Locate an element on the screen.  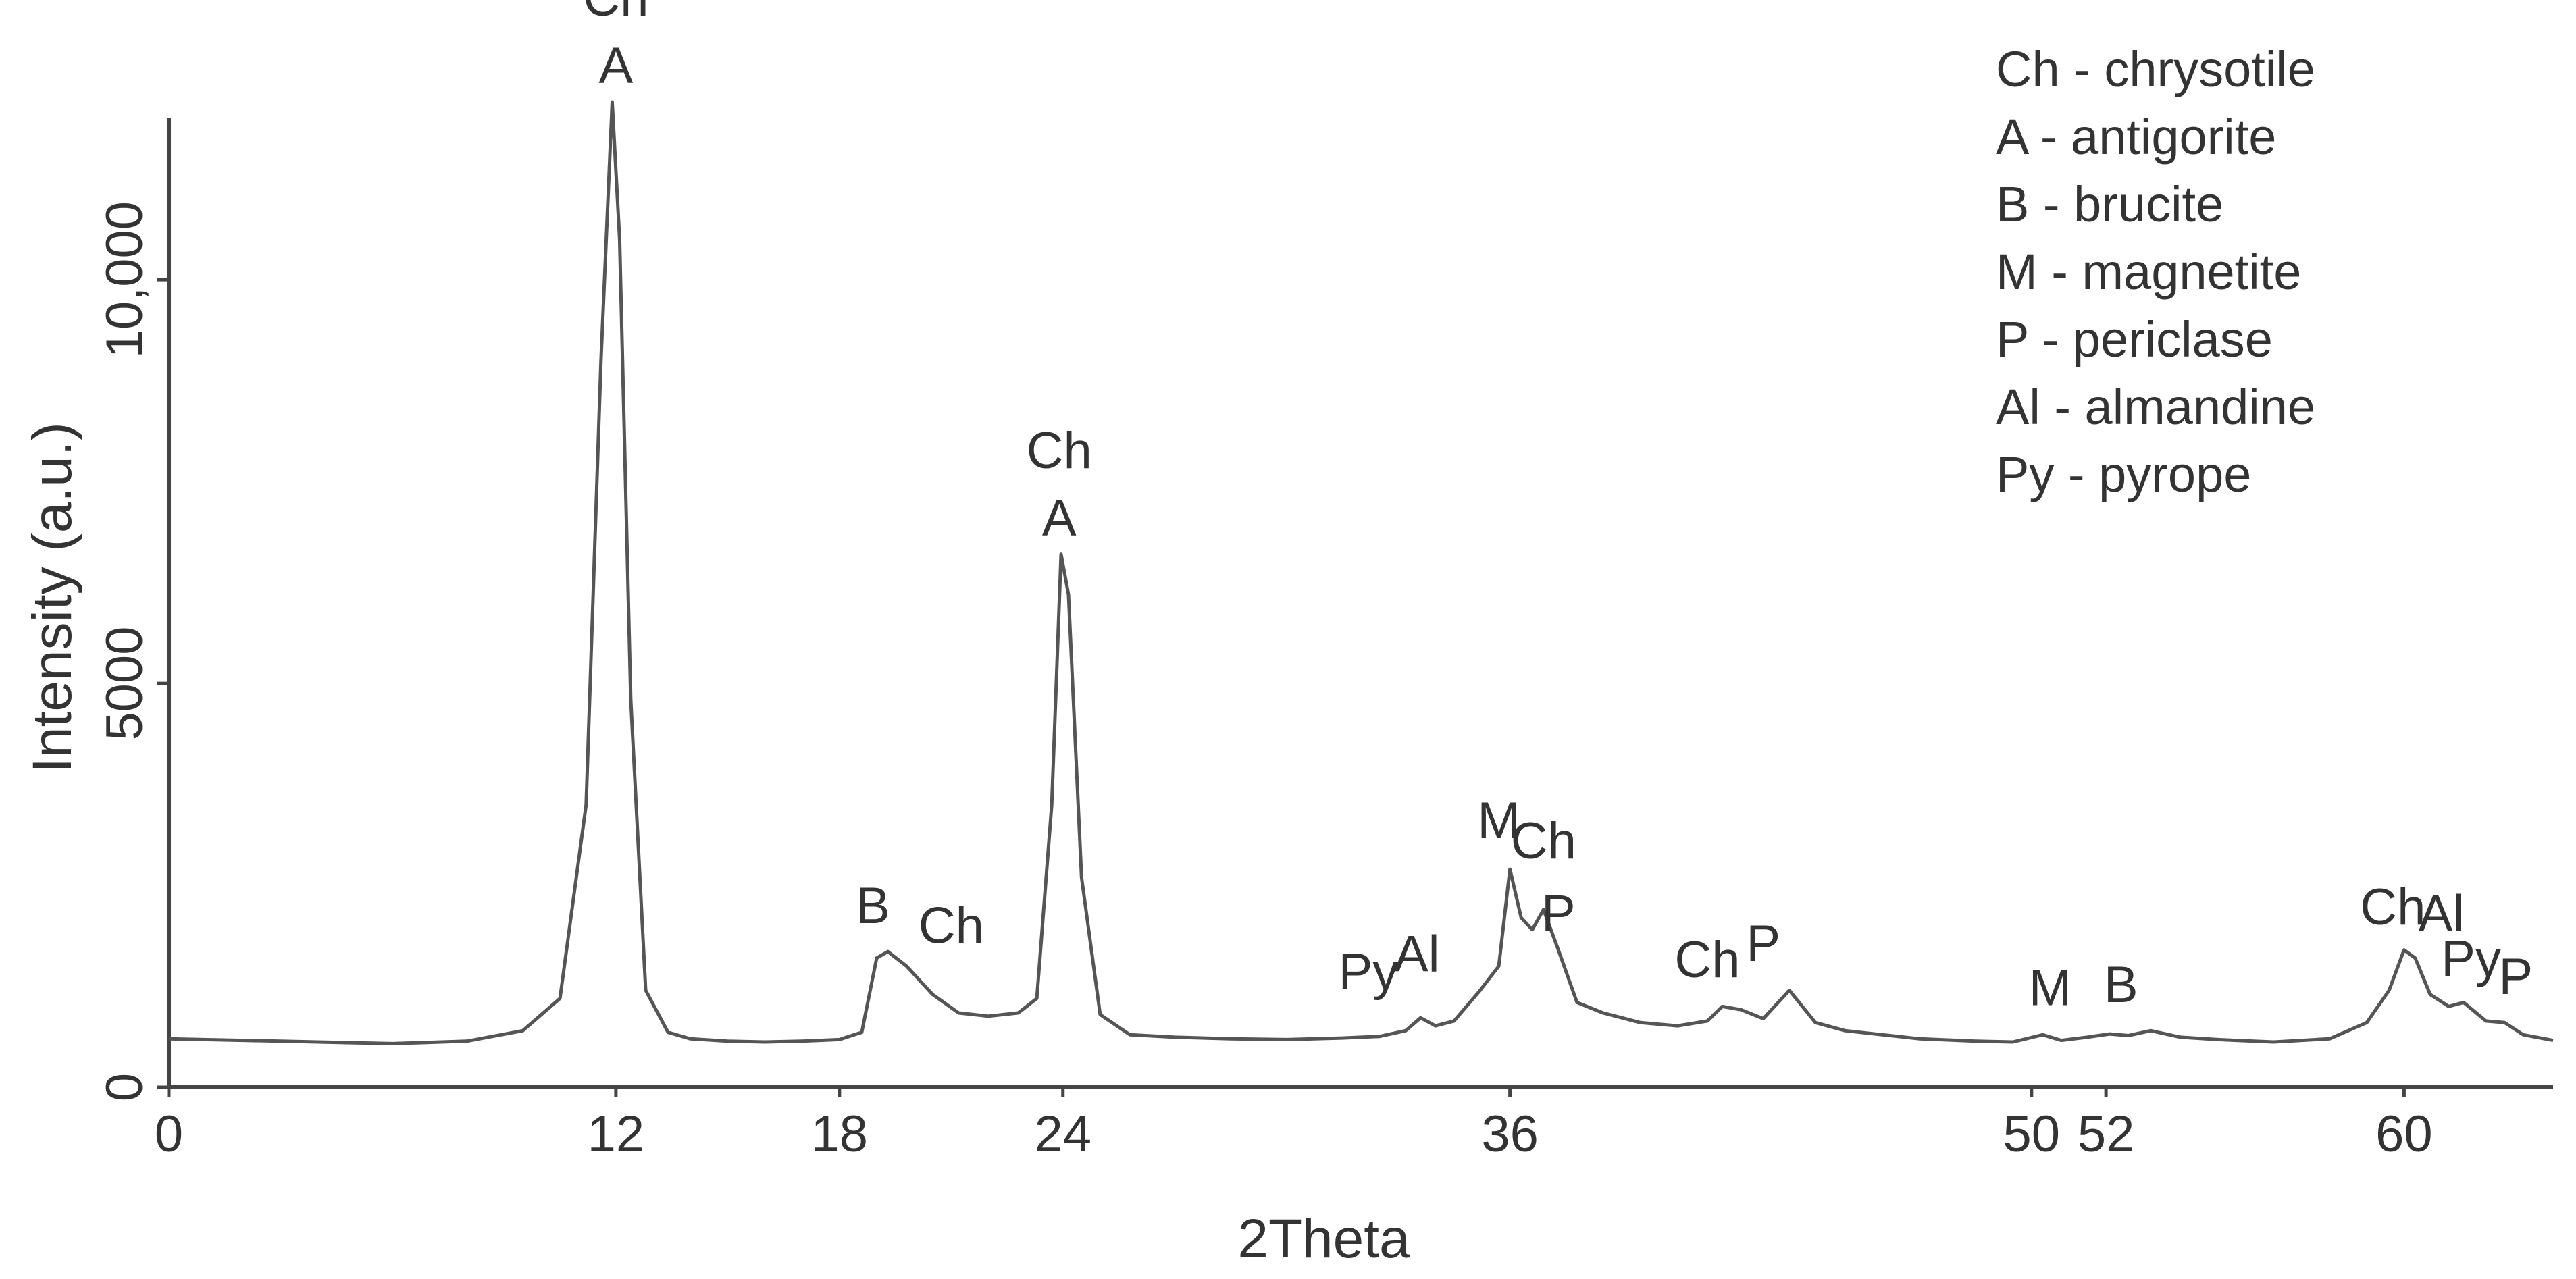
x-tick-label: 12 is located at coordinates (616, 1134).